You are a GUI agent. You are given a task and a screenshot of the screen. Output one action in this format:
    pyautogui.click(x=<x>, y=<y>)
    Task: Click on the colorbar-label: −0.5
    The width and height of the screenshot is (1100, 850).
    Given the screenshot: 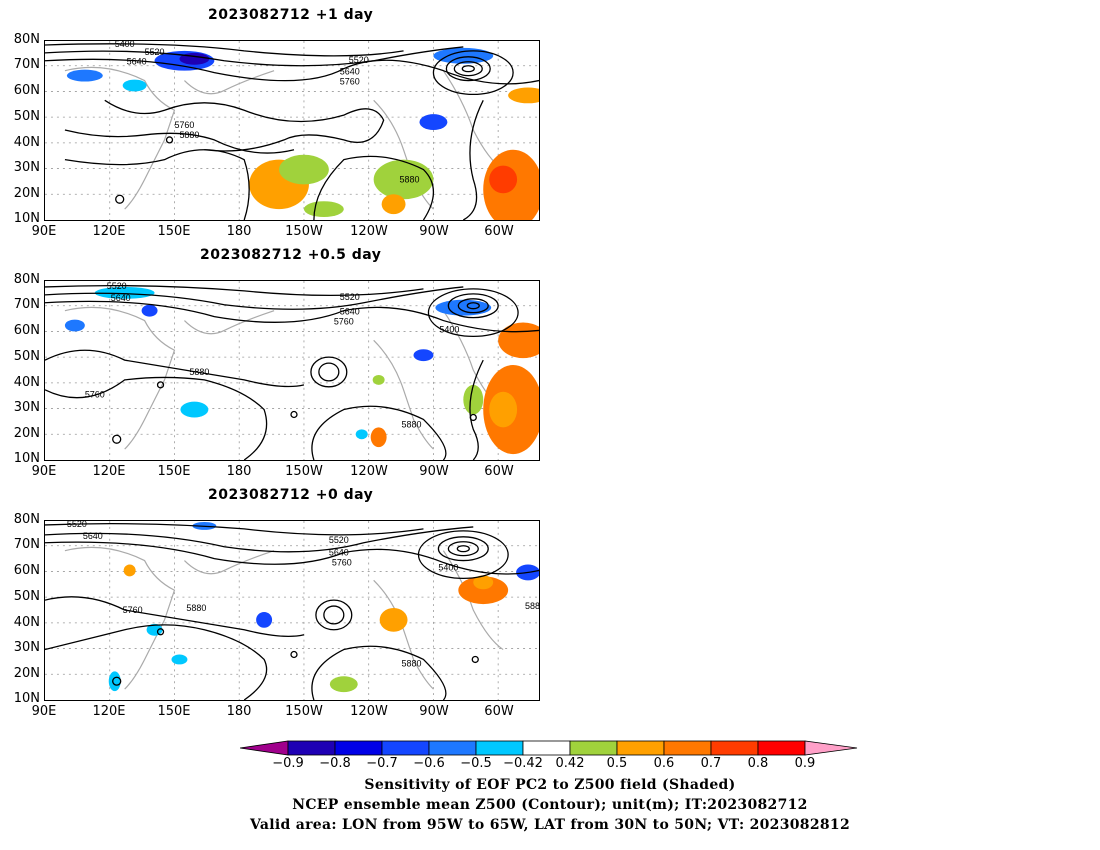 What is the action you would take?
    pyautogui.click(x=476, y=763)
    